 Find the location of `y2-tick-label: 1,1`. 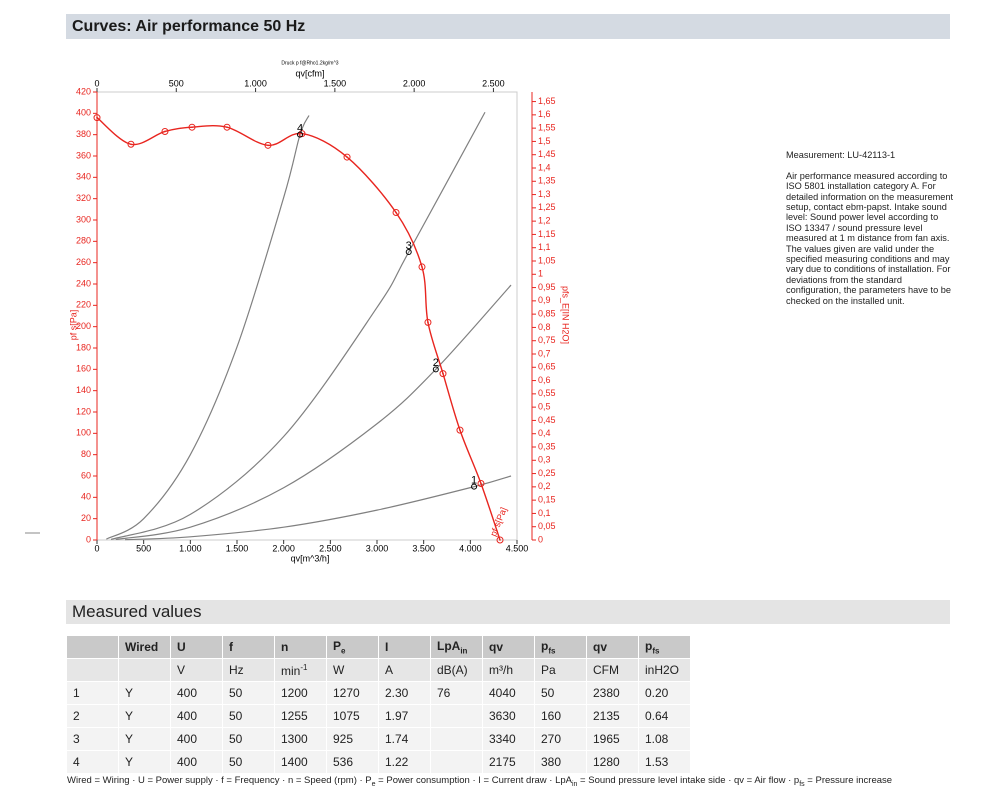

y2-tick-label: 1,1 is located at coordinates (544, 247).